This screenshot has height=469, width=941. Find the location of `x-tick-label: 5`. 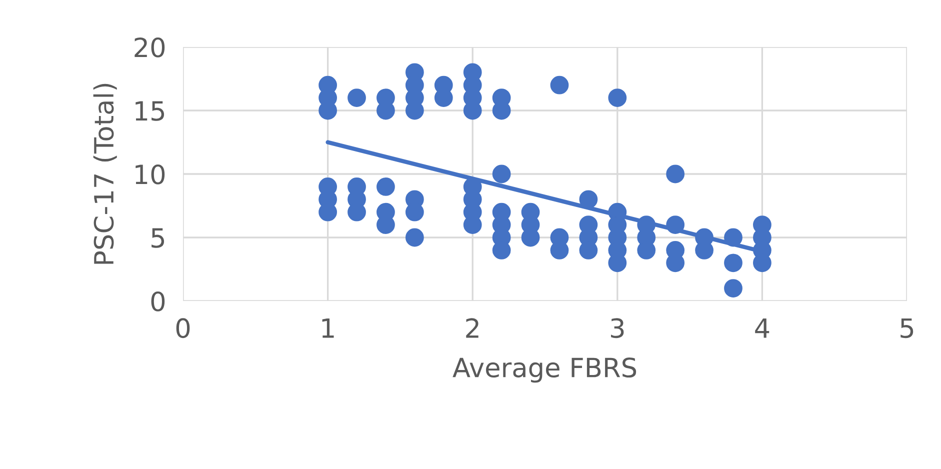

x-tick-label: 5 is located at coordinates (907, 328).